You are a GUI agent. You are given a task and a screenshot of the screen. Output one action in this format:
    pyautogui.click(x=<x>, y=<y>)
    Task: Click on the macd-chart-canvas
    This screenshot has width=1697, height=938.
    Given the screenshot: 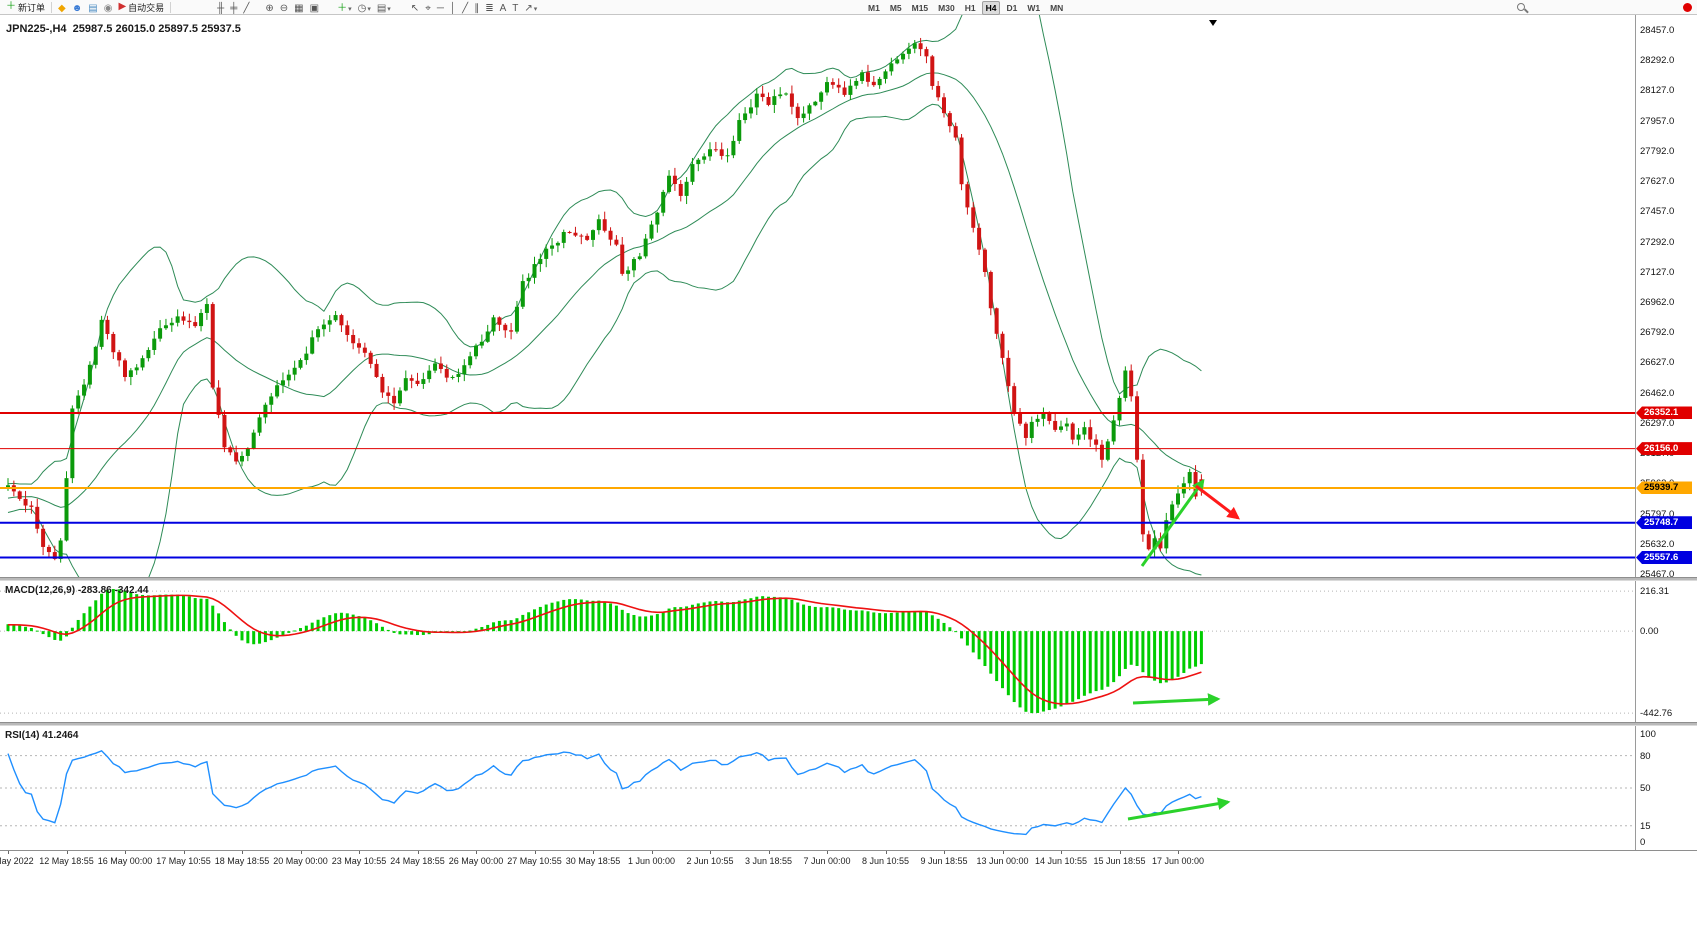 What is the action you would take?
    pyautogui.click(x=817, y=651)
    